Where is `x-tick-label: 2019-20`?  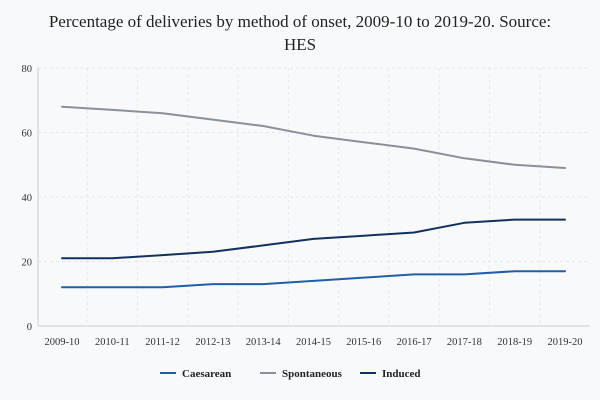 x-tick-label: 2019-20 is located at coordinates (565, 342).